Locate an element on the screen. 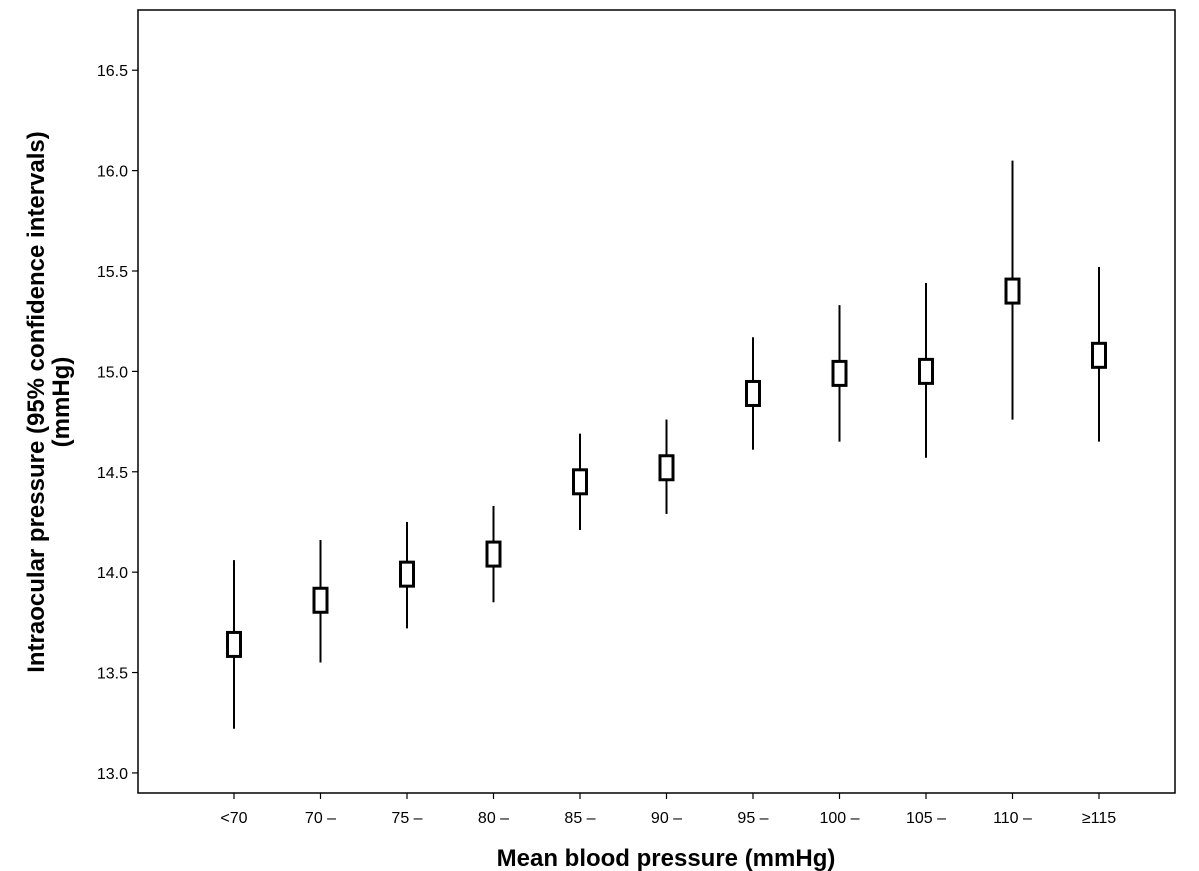  y-tick-label: 15.5 is located at coordinates (112, 272).